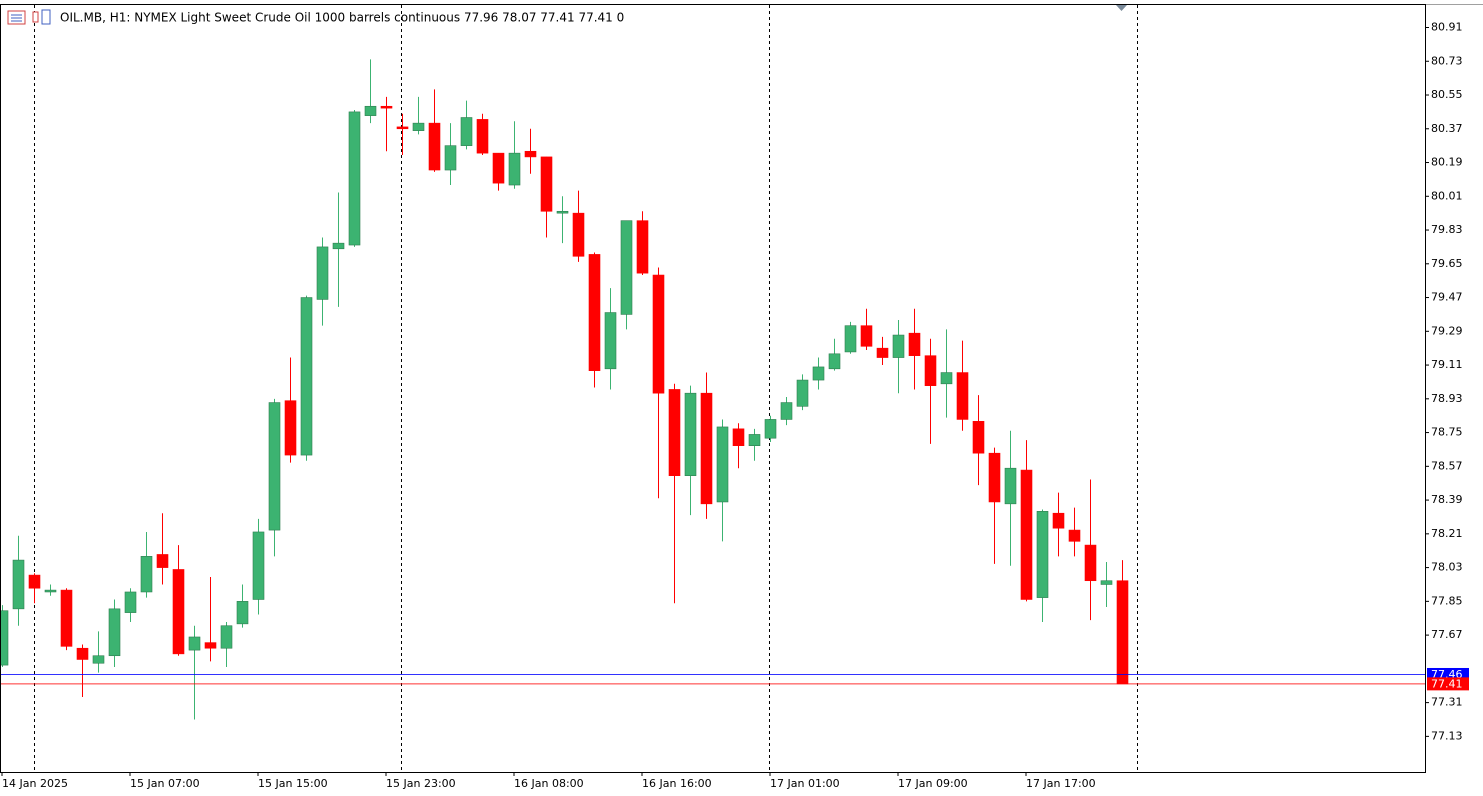  I want to click on y-tick-label: 77.13, so click(1447, 735).